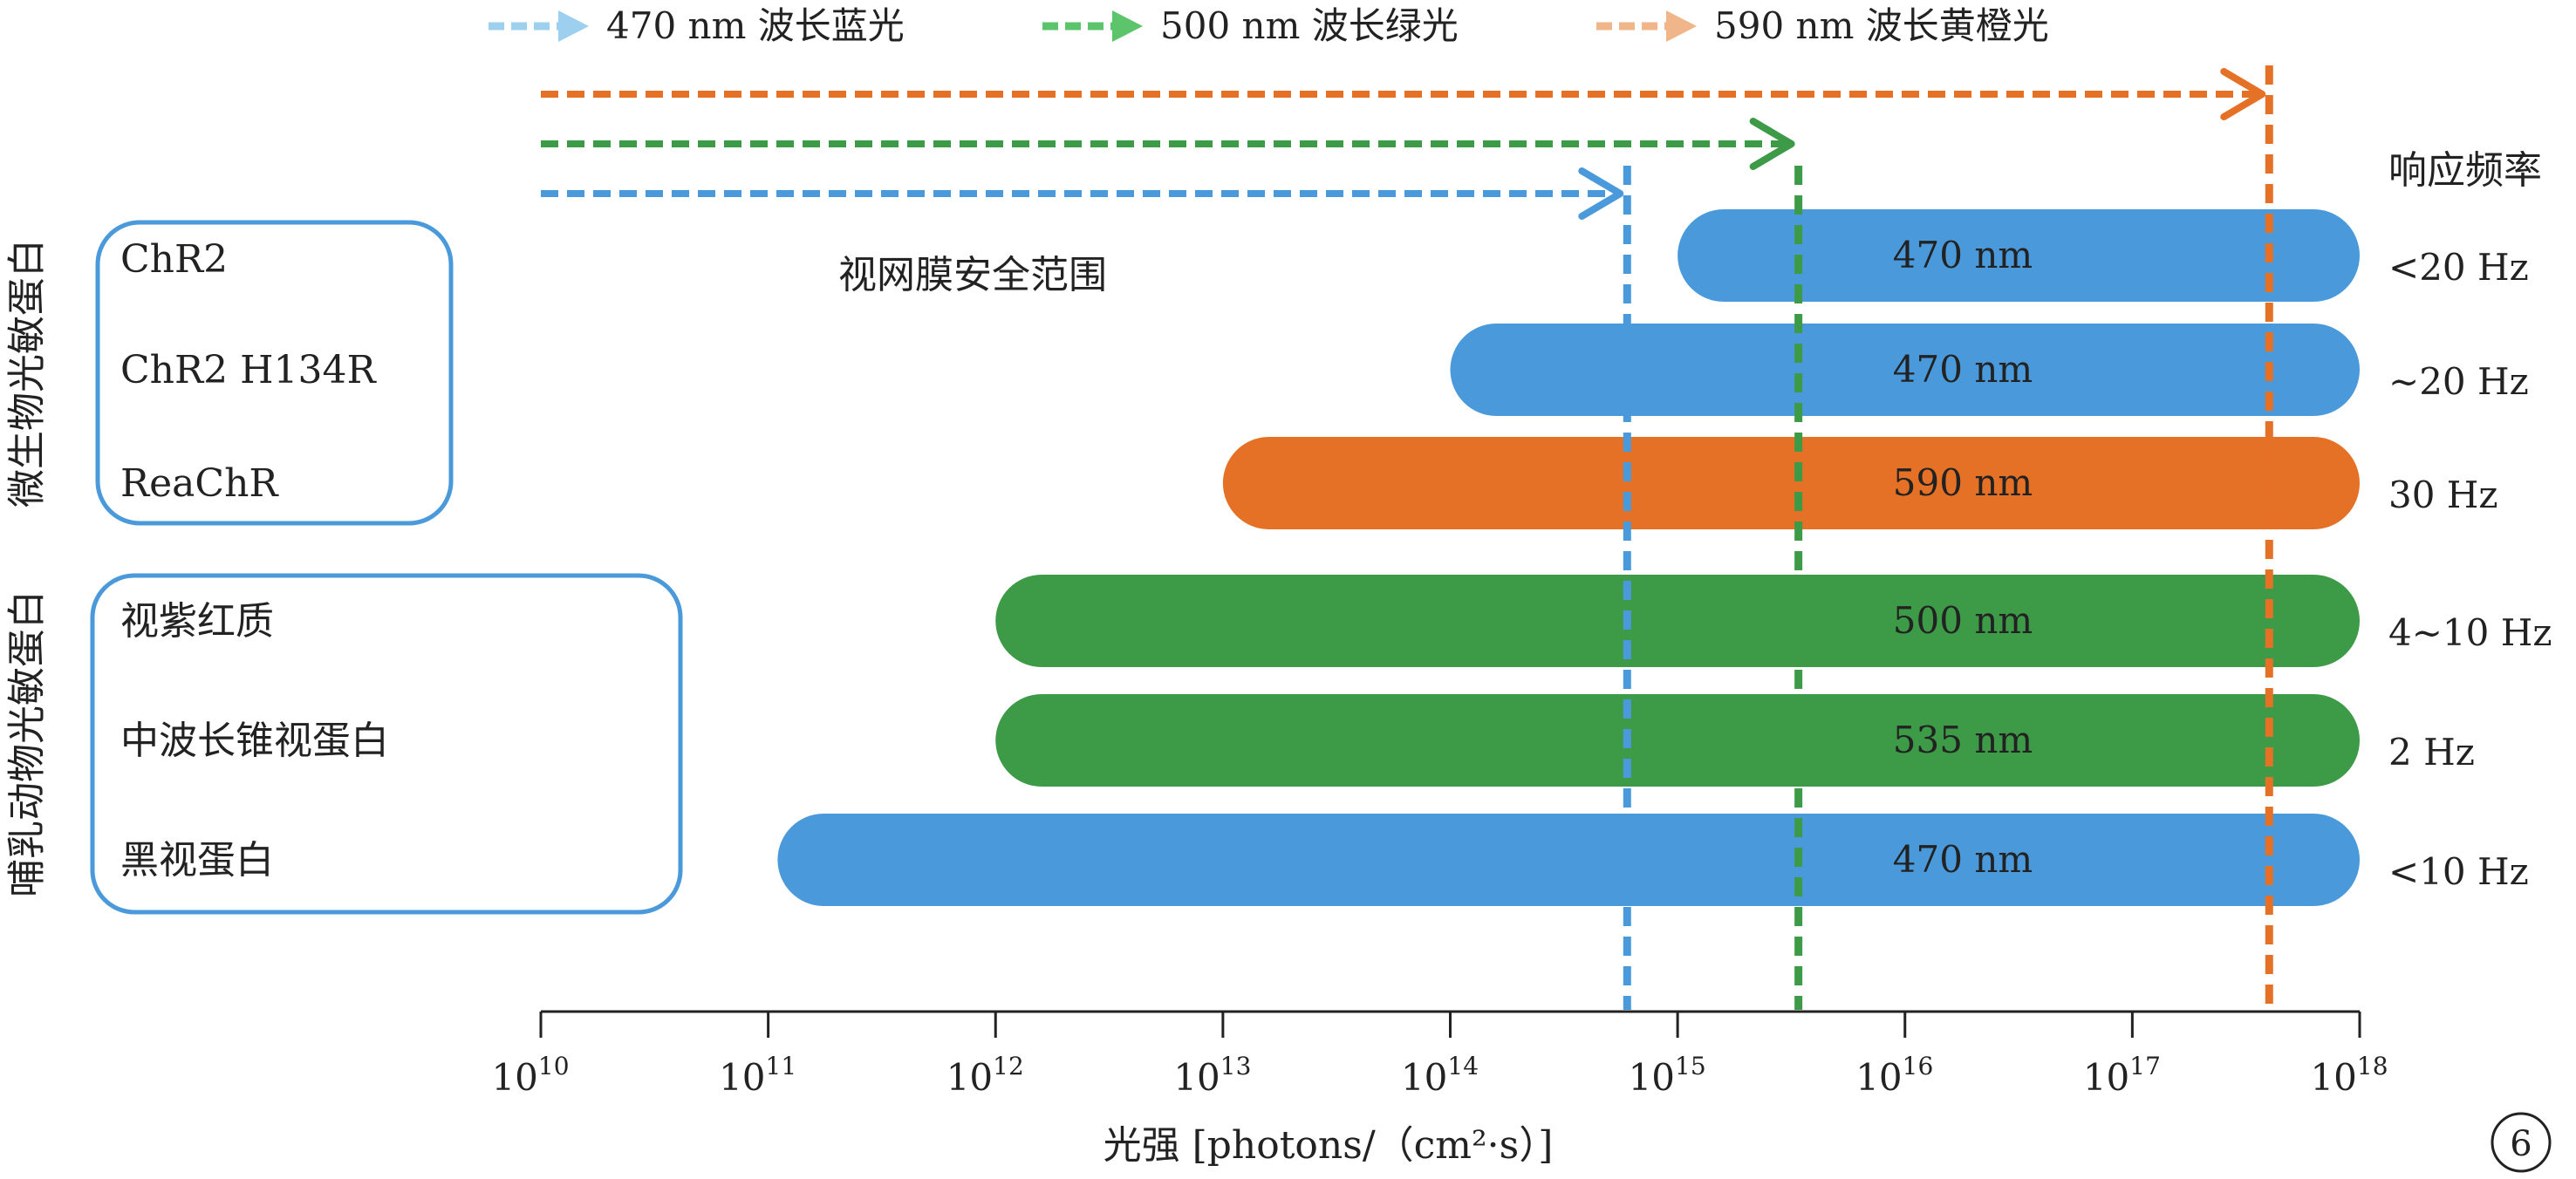 The width and height of the screenshot is (2576, 1179). I want to click on response-frequency-column: <20 Hz ~20 Hz 30 Hz 4~10 Hz 2 Hz <10 Hz 响应频率, so click(2470, 520).